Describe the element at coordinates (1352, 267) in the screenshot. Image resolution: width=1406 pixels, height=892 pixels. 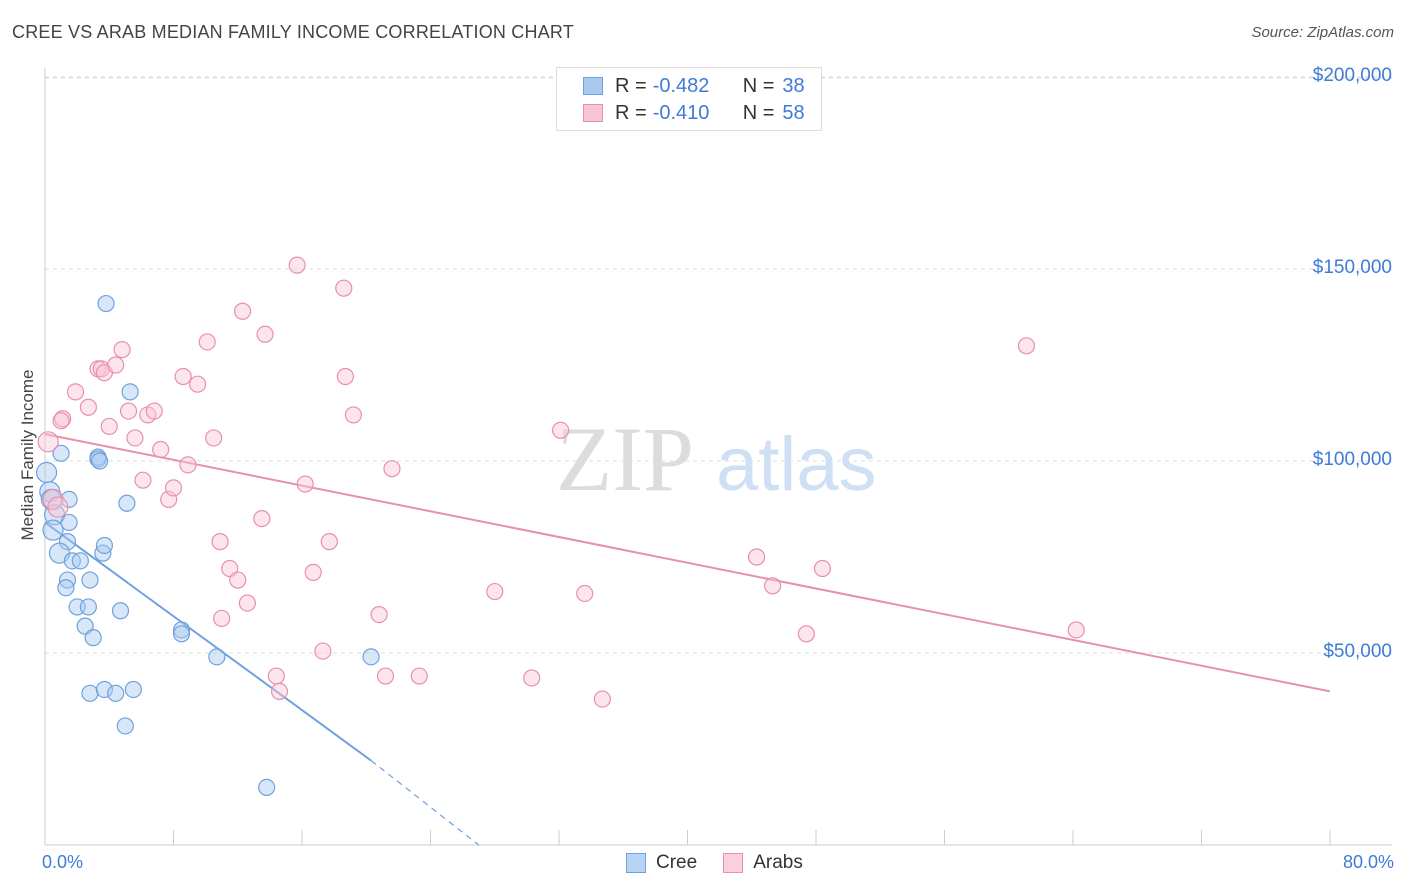
I see `y-tick-label: $150,000` at that location.